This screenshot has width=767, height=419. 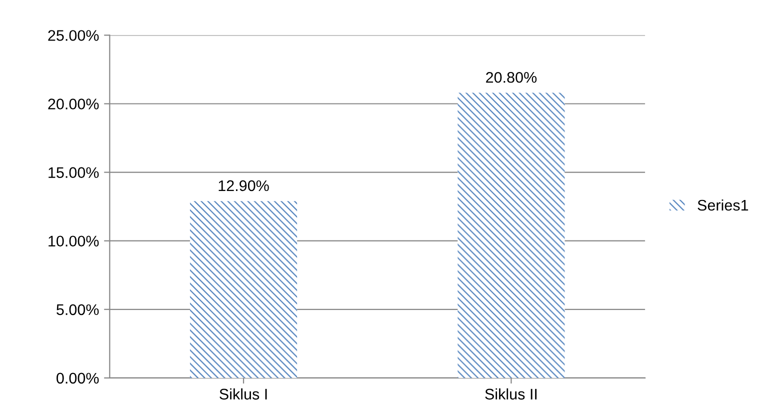 I want to click on y-tick-label: 5.00%, so click(x=77, y=310).